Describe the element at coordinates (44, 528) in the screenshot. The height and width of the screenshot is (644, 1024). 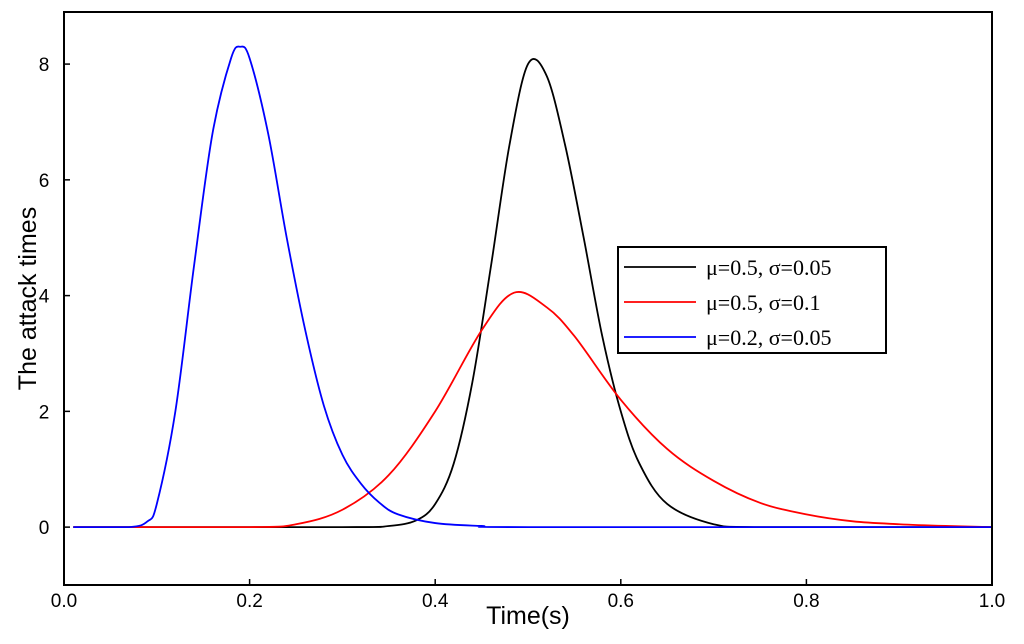
I see `y-tick-label: 0` at that location.